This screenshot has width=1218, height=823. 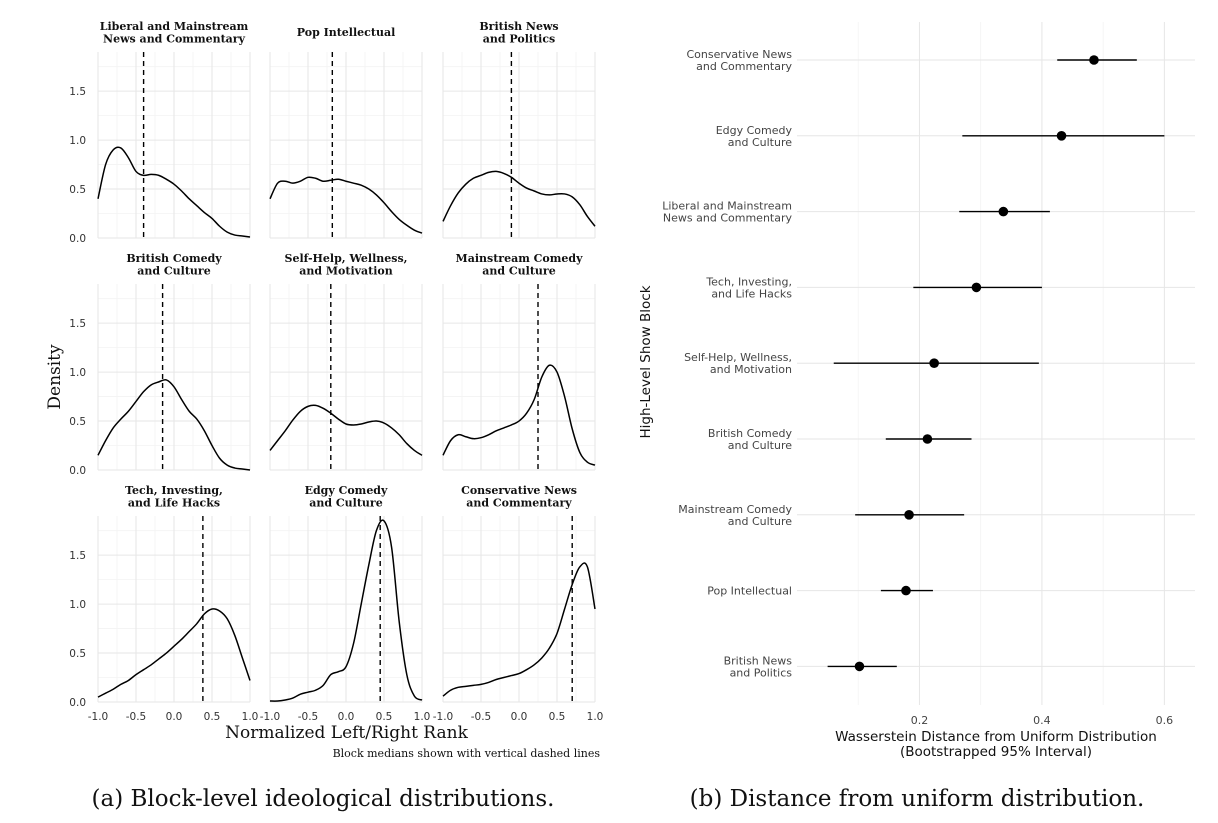 I want to click on row-label: Tech, Investing, and Life Hacks, so click(x=748, y=287).